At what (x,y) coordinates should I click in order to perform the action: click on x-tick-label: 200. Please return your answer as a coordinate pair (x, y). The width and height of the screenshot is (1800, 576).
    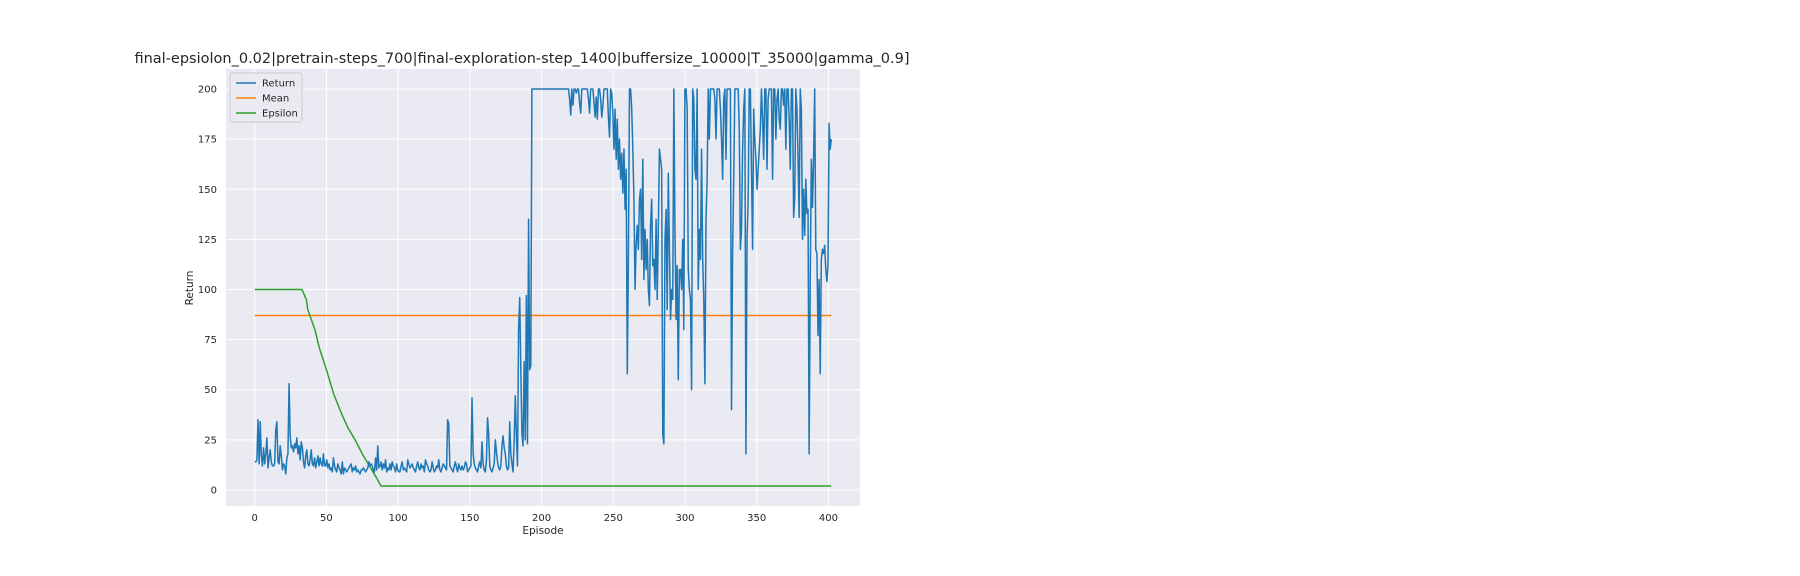
    Looking at the image, I should click on (541, 518).